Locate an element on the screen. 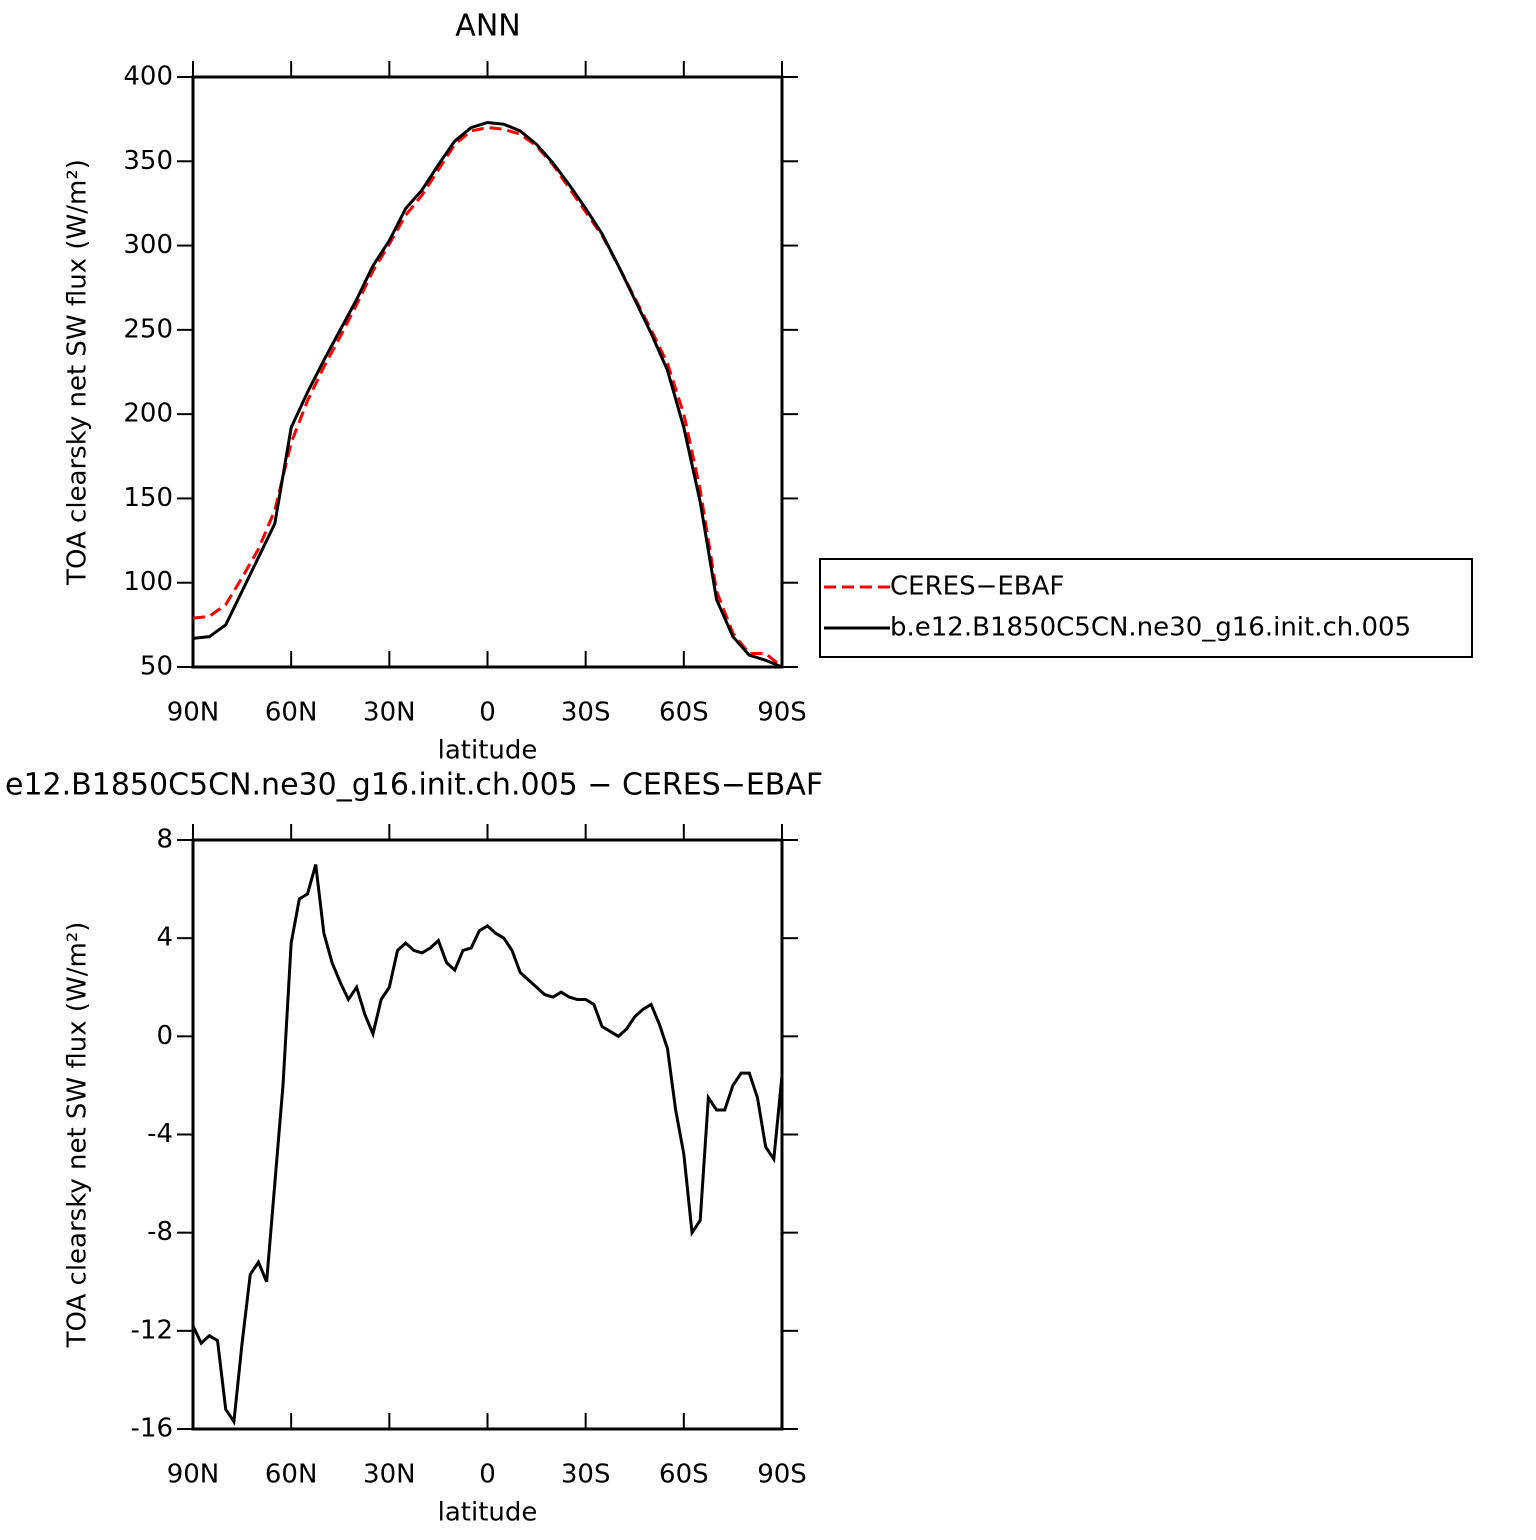 The image size is (1536, 1540). legend-label: b.e12.B1850C5CN.ne30_g16.init.ch.005 is located at coordinates (1150, 628).